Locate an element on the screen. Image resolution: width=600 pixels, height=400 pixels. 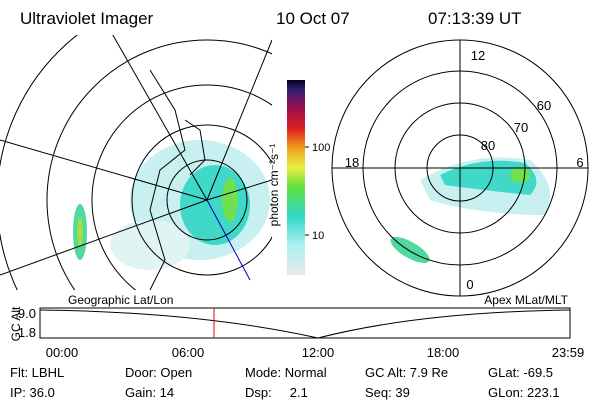
info-field: GC Alt: 7.9 Re is located at coordinates (406, 372).